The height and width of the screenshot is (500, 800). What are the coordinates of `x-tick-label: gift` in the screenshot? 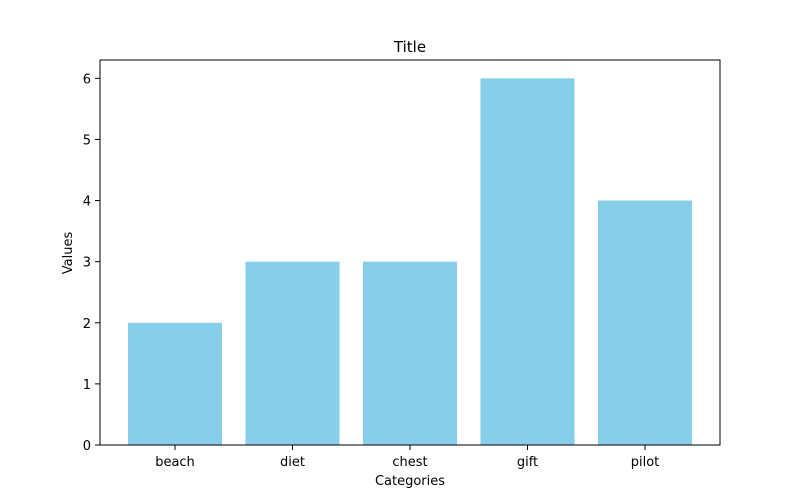 It's located at (527, 462).